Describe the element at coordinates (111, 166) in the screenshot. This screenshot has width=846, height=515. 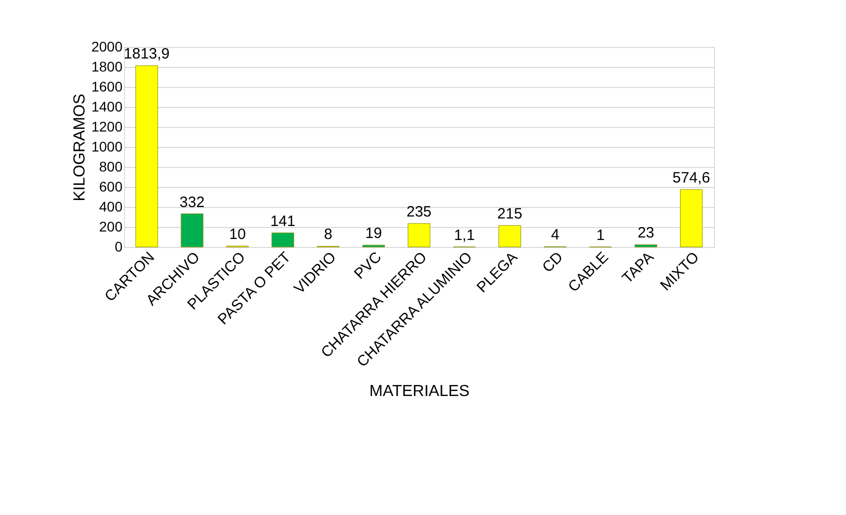
I see `y-tick-label: 800` at that location.